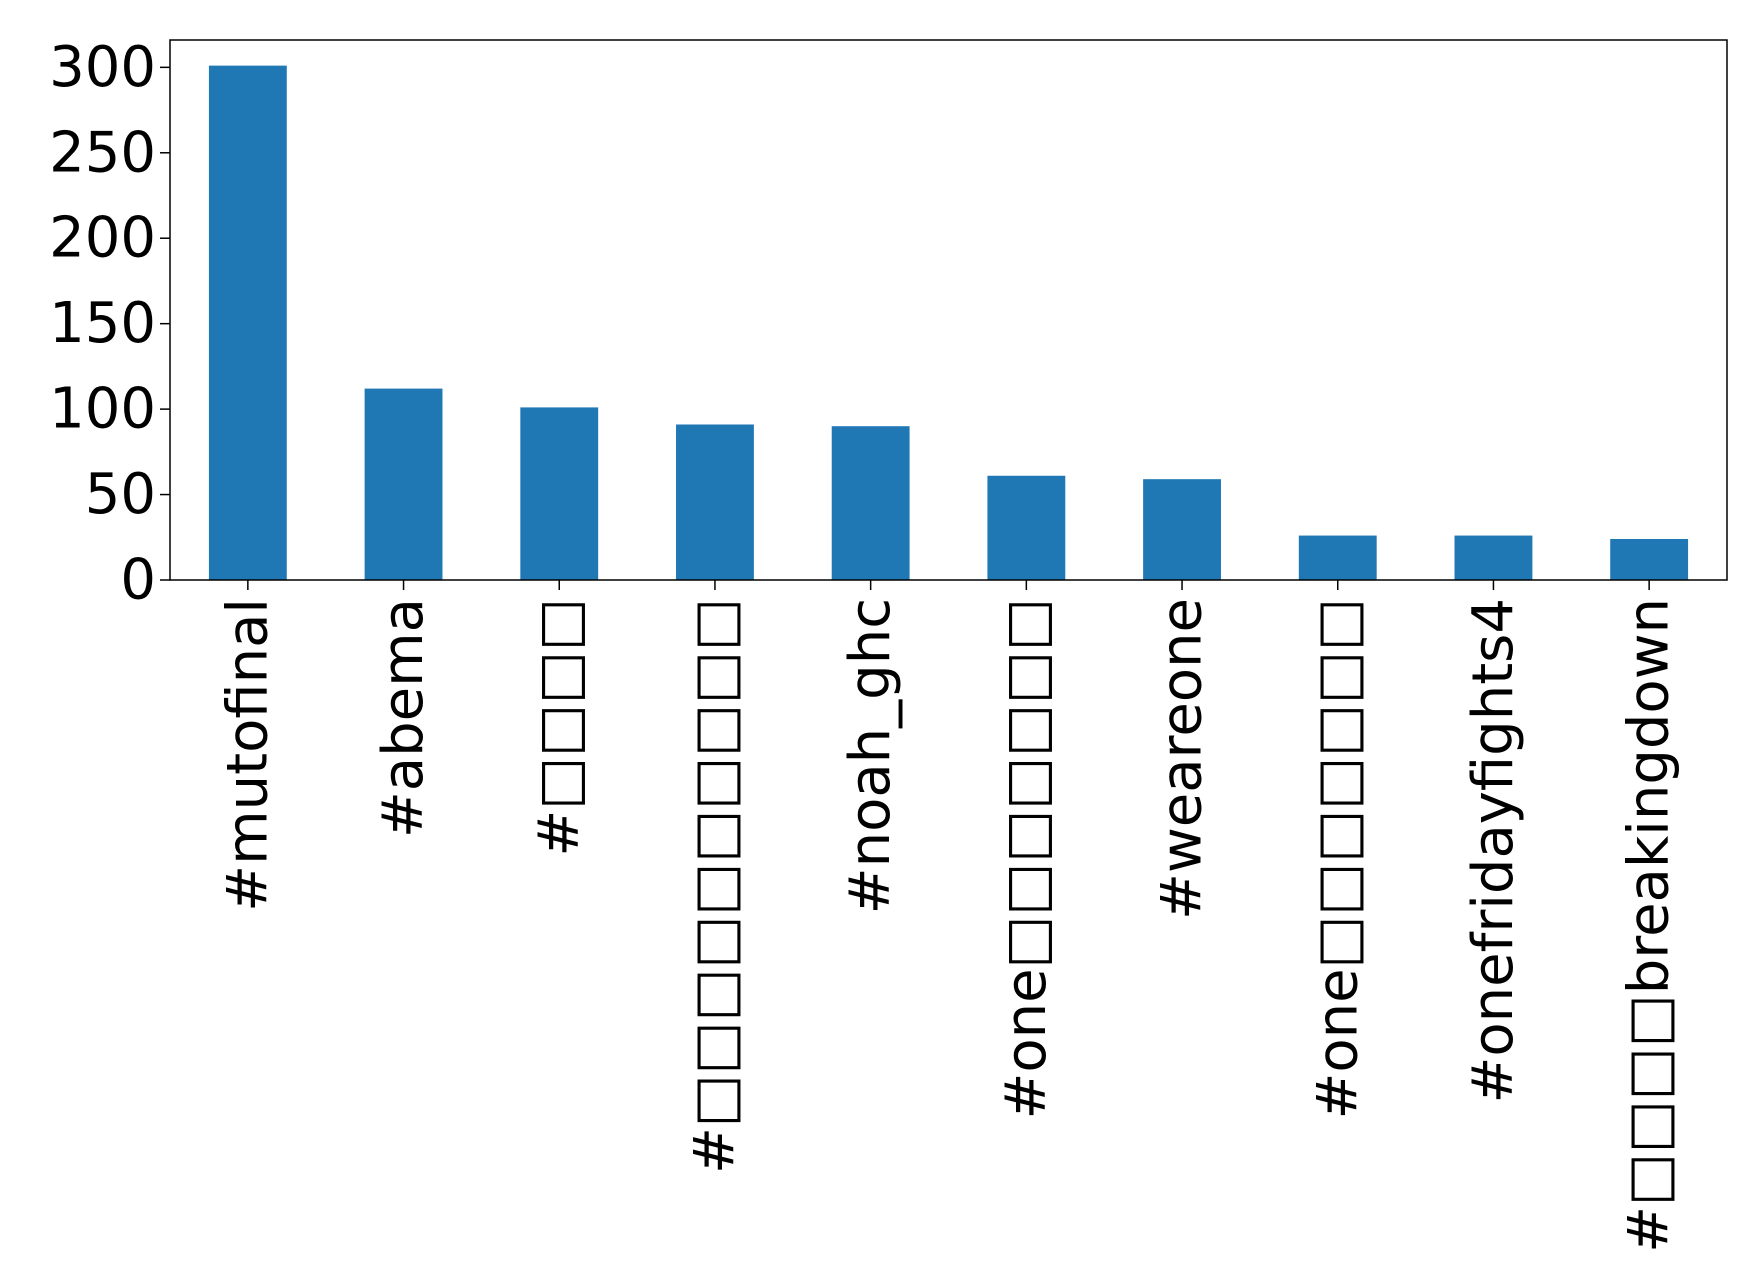  What do you see at coordinates (102, 152) in the screenshot?
I see `y-tick-label-5: 250` at bounding box center [102, 152].